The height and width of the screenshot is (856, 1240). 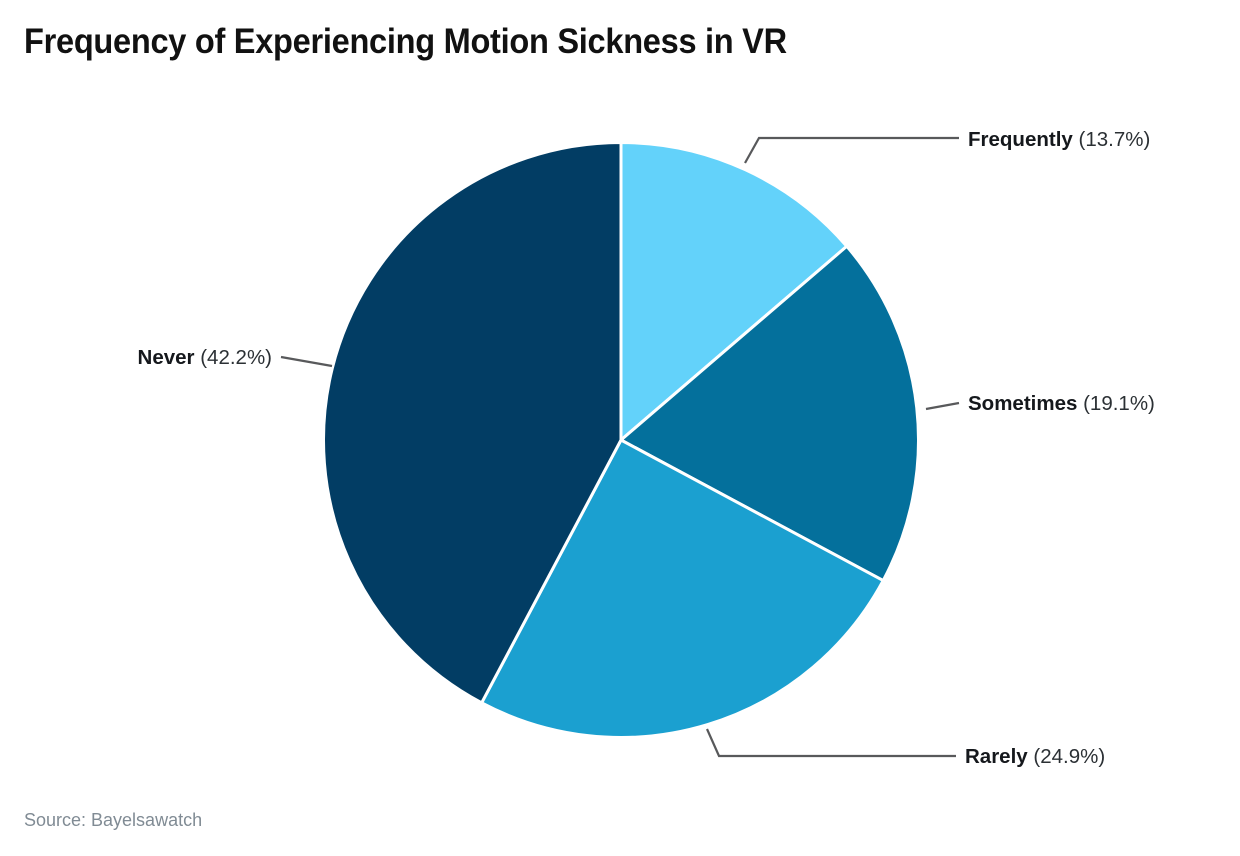 I want to click on leader-line-never, so click(x=306, y=361).